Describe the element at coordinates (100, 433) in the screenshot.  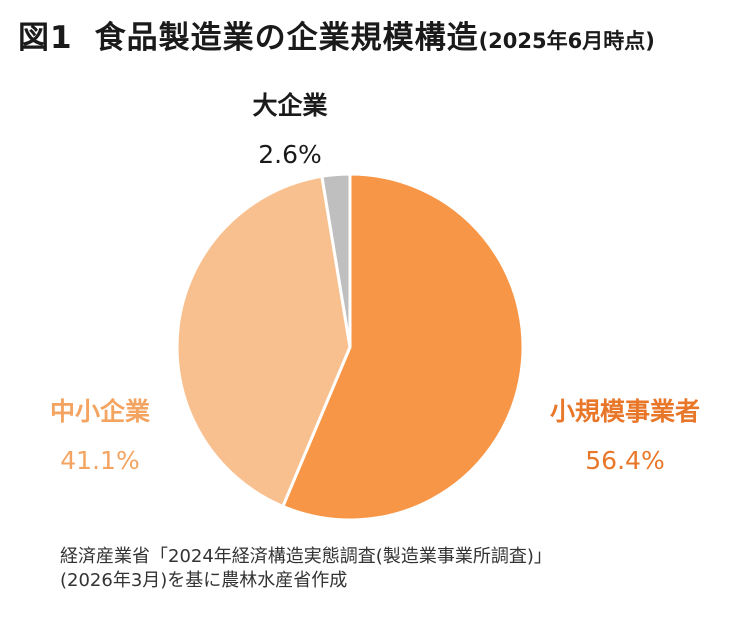
I see `label-sme: 中小企業 41.1%` at that location.